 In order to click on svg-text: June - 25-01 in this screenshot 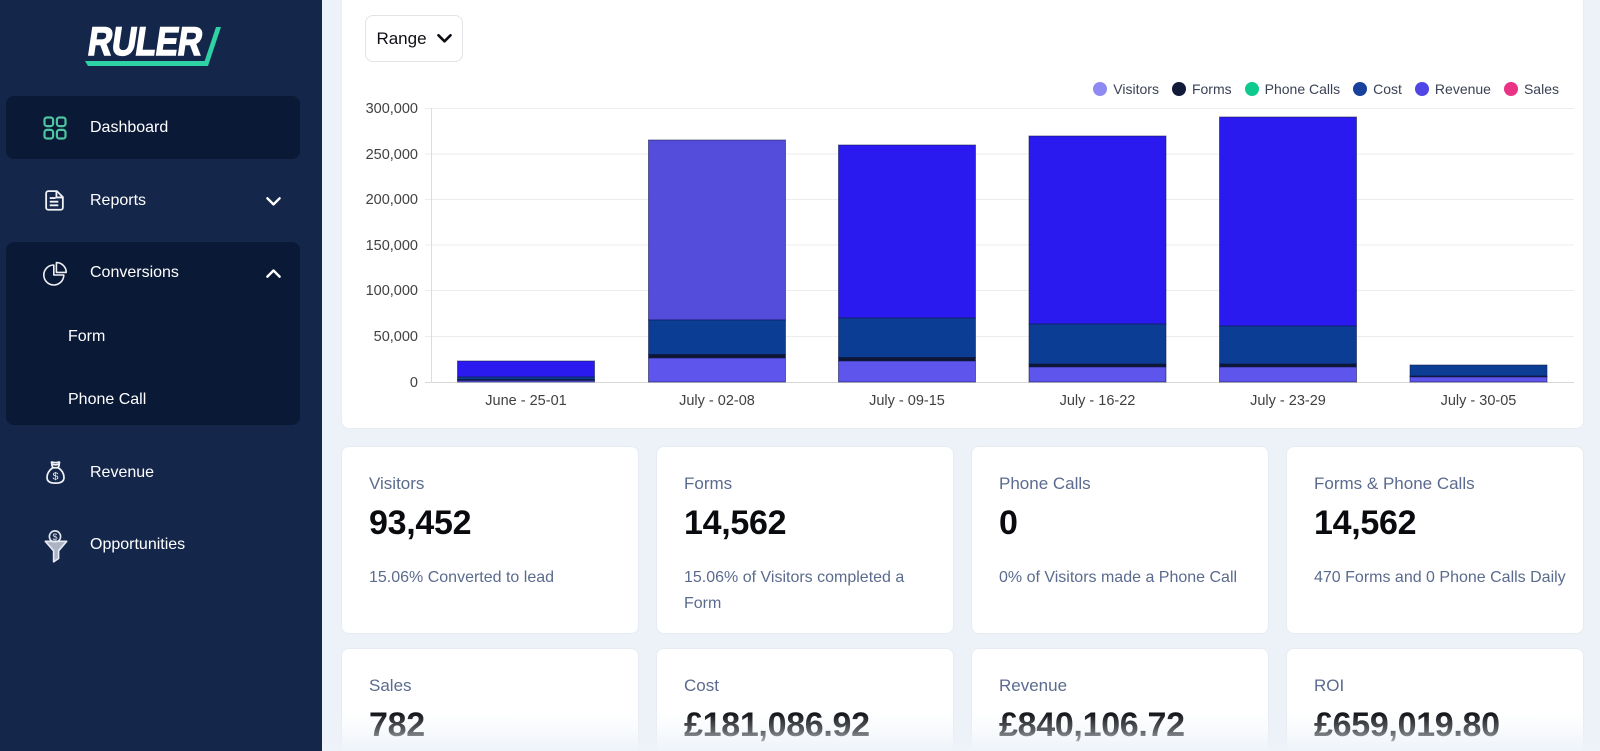, I will do `click(525, 401)`.